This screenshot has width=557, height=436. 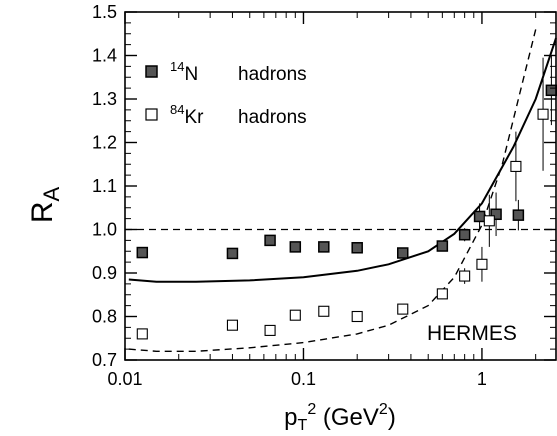 What do you see at coordinates (191, 74) in the screenshot?
I see `legend-element-nitrogen: N` at bounding box center [191, 74].